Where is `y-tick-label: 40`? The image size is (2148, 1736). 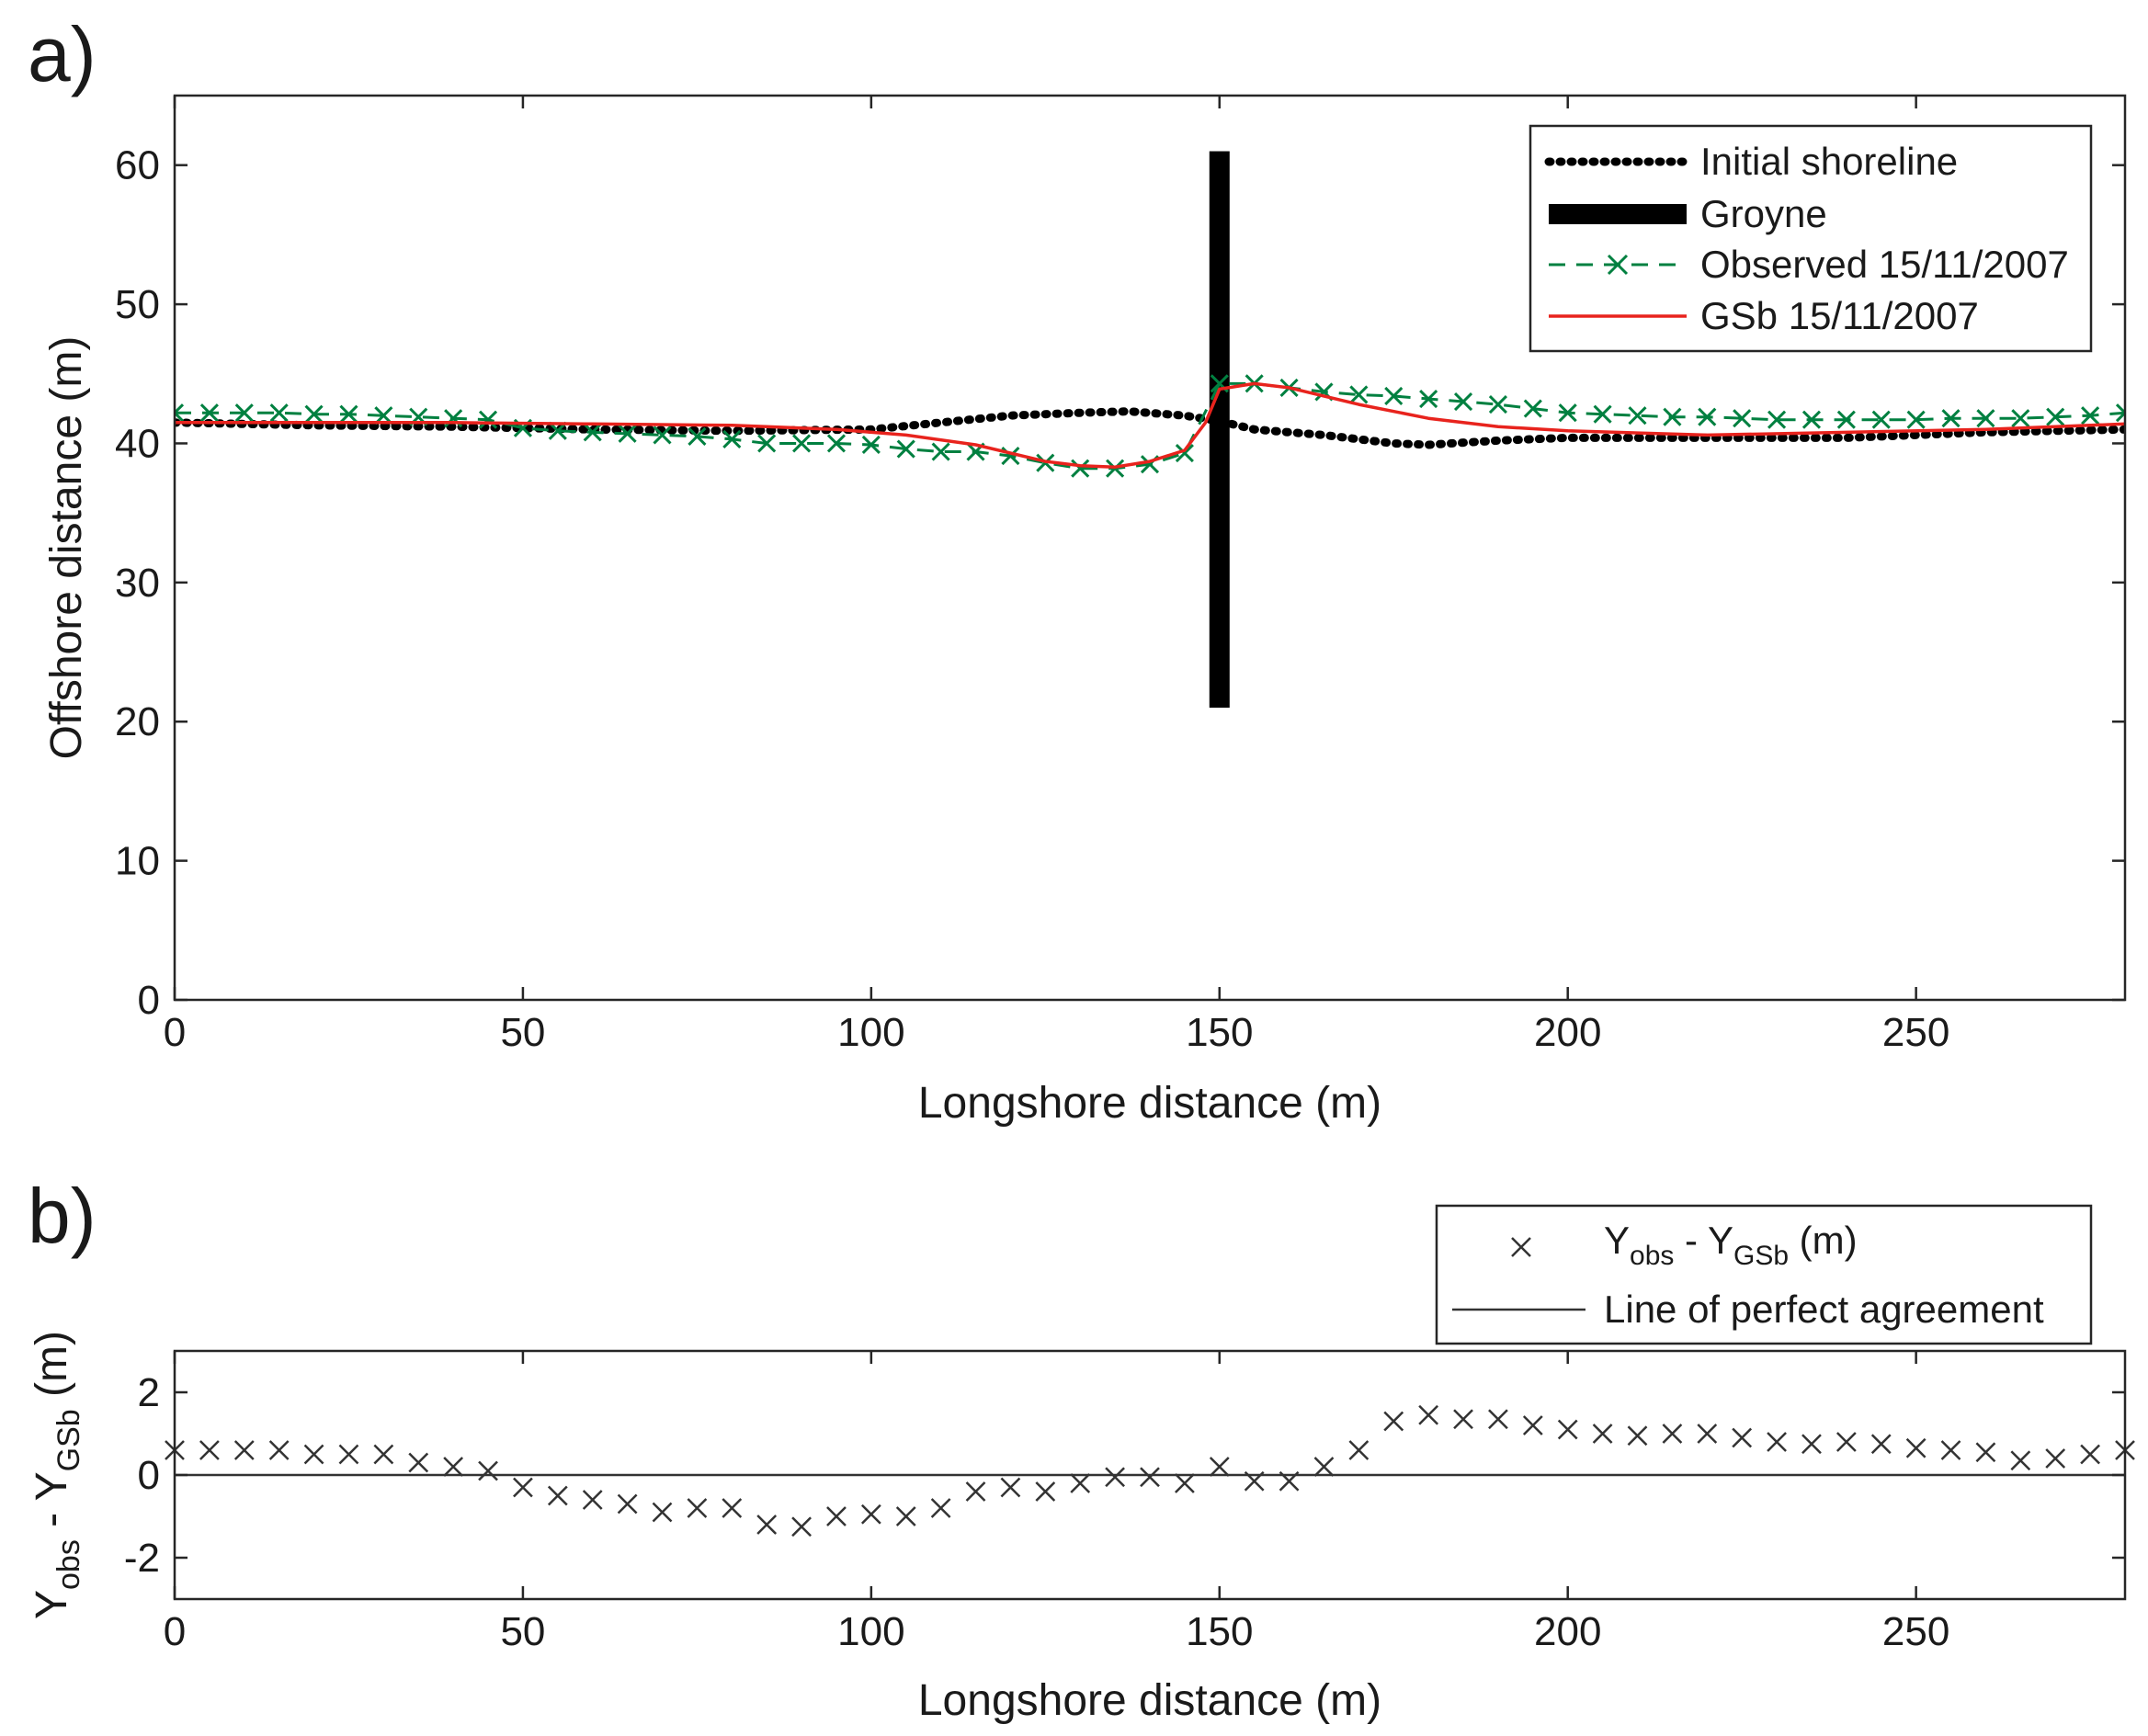
y-tick-label: 40 is located at coordinates (137, 443).